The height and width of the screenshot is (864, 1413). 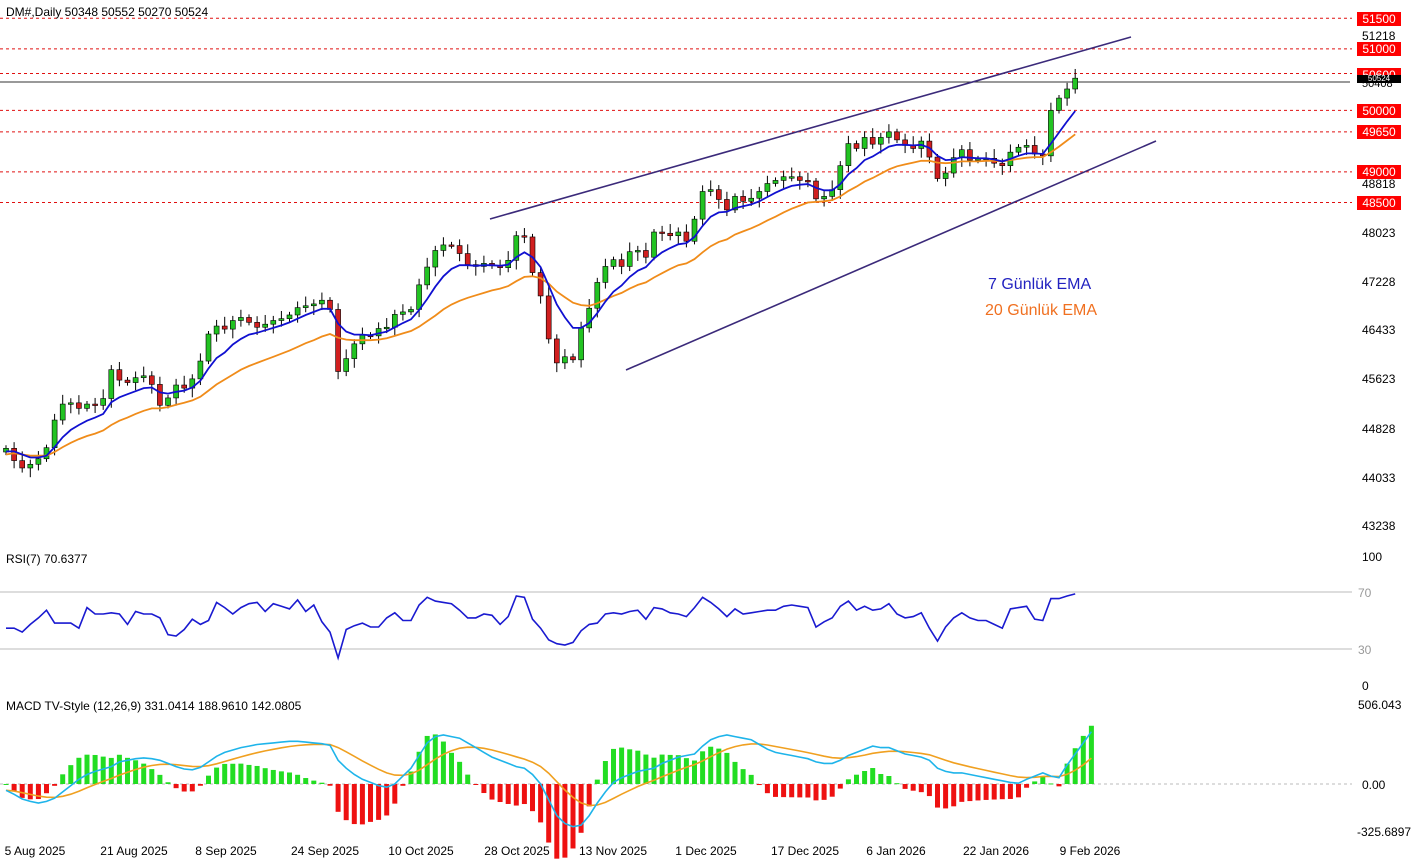 What do you see at coordinates (421, 851) in the screenshot?
I see `x-tick: 10 Oct 2025` at bounding box center [421, 851].